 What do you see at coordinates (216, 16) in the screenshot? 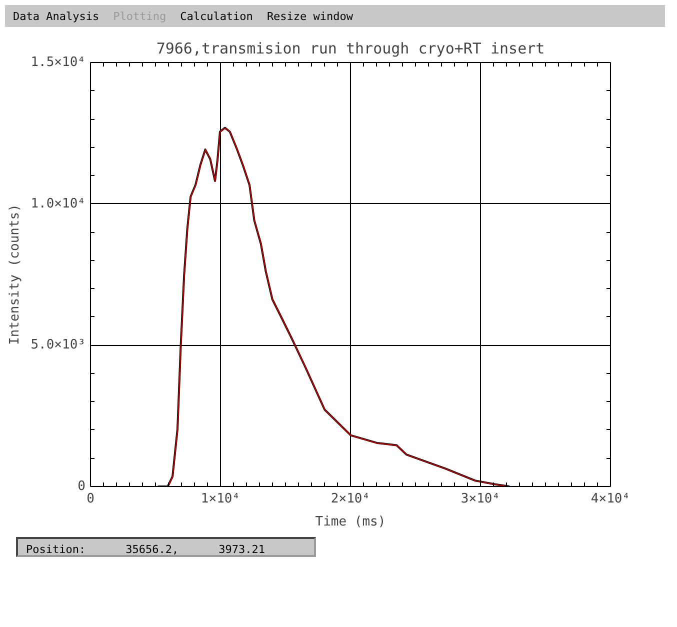
I see `text: Calculation` at bounding box center [216, 16].